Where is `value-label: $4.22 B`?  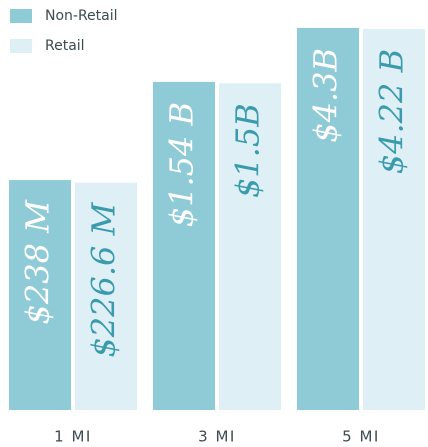
value-label: $4.22 B is located at coordinates (392, 111).